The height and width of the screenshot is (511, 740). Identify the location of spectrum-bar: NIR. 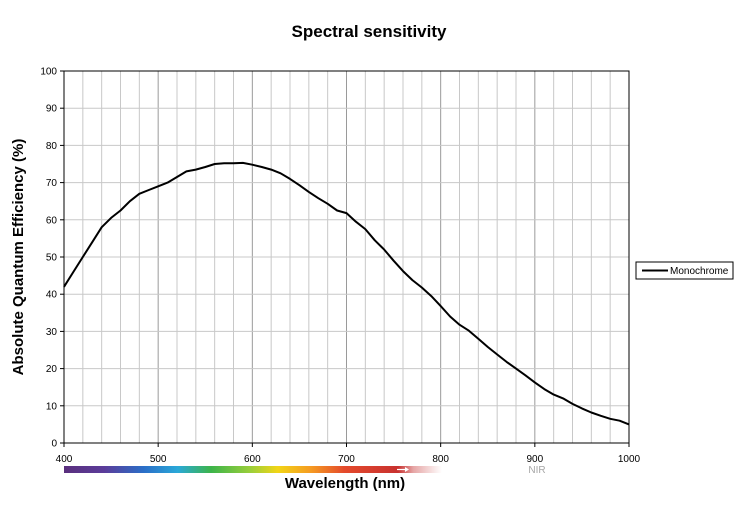
(305, 470).